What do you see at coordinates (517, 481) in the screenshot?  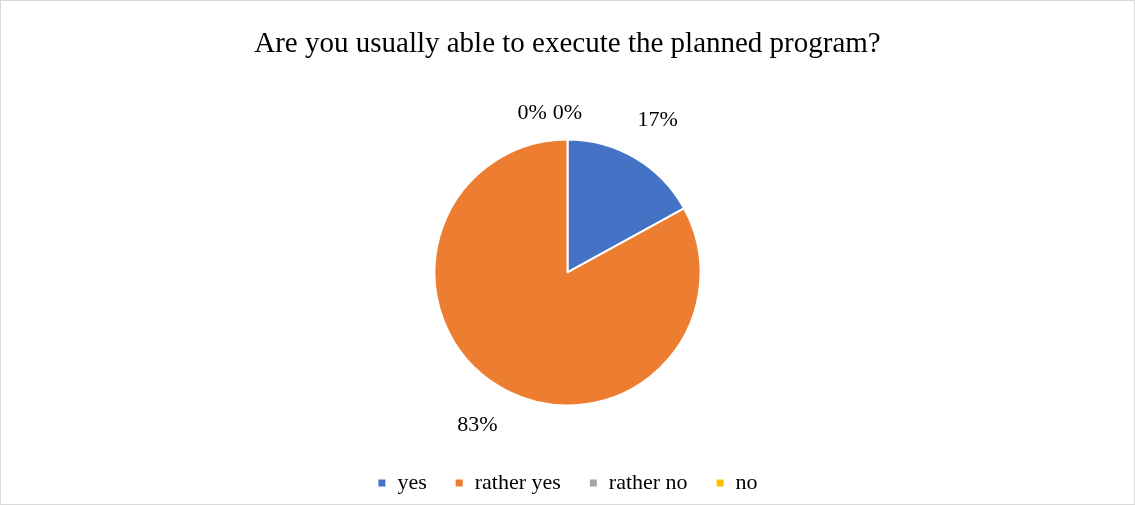 I see `legend-label: rather yes` at bounding box center [517, 481].